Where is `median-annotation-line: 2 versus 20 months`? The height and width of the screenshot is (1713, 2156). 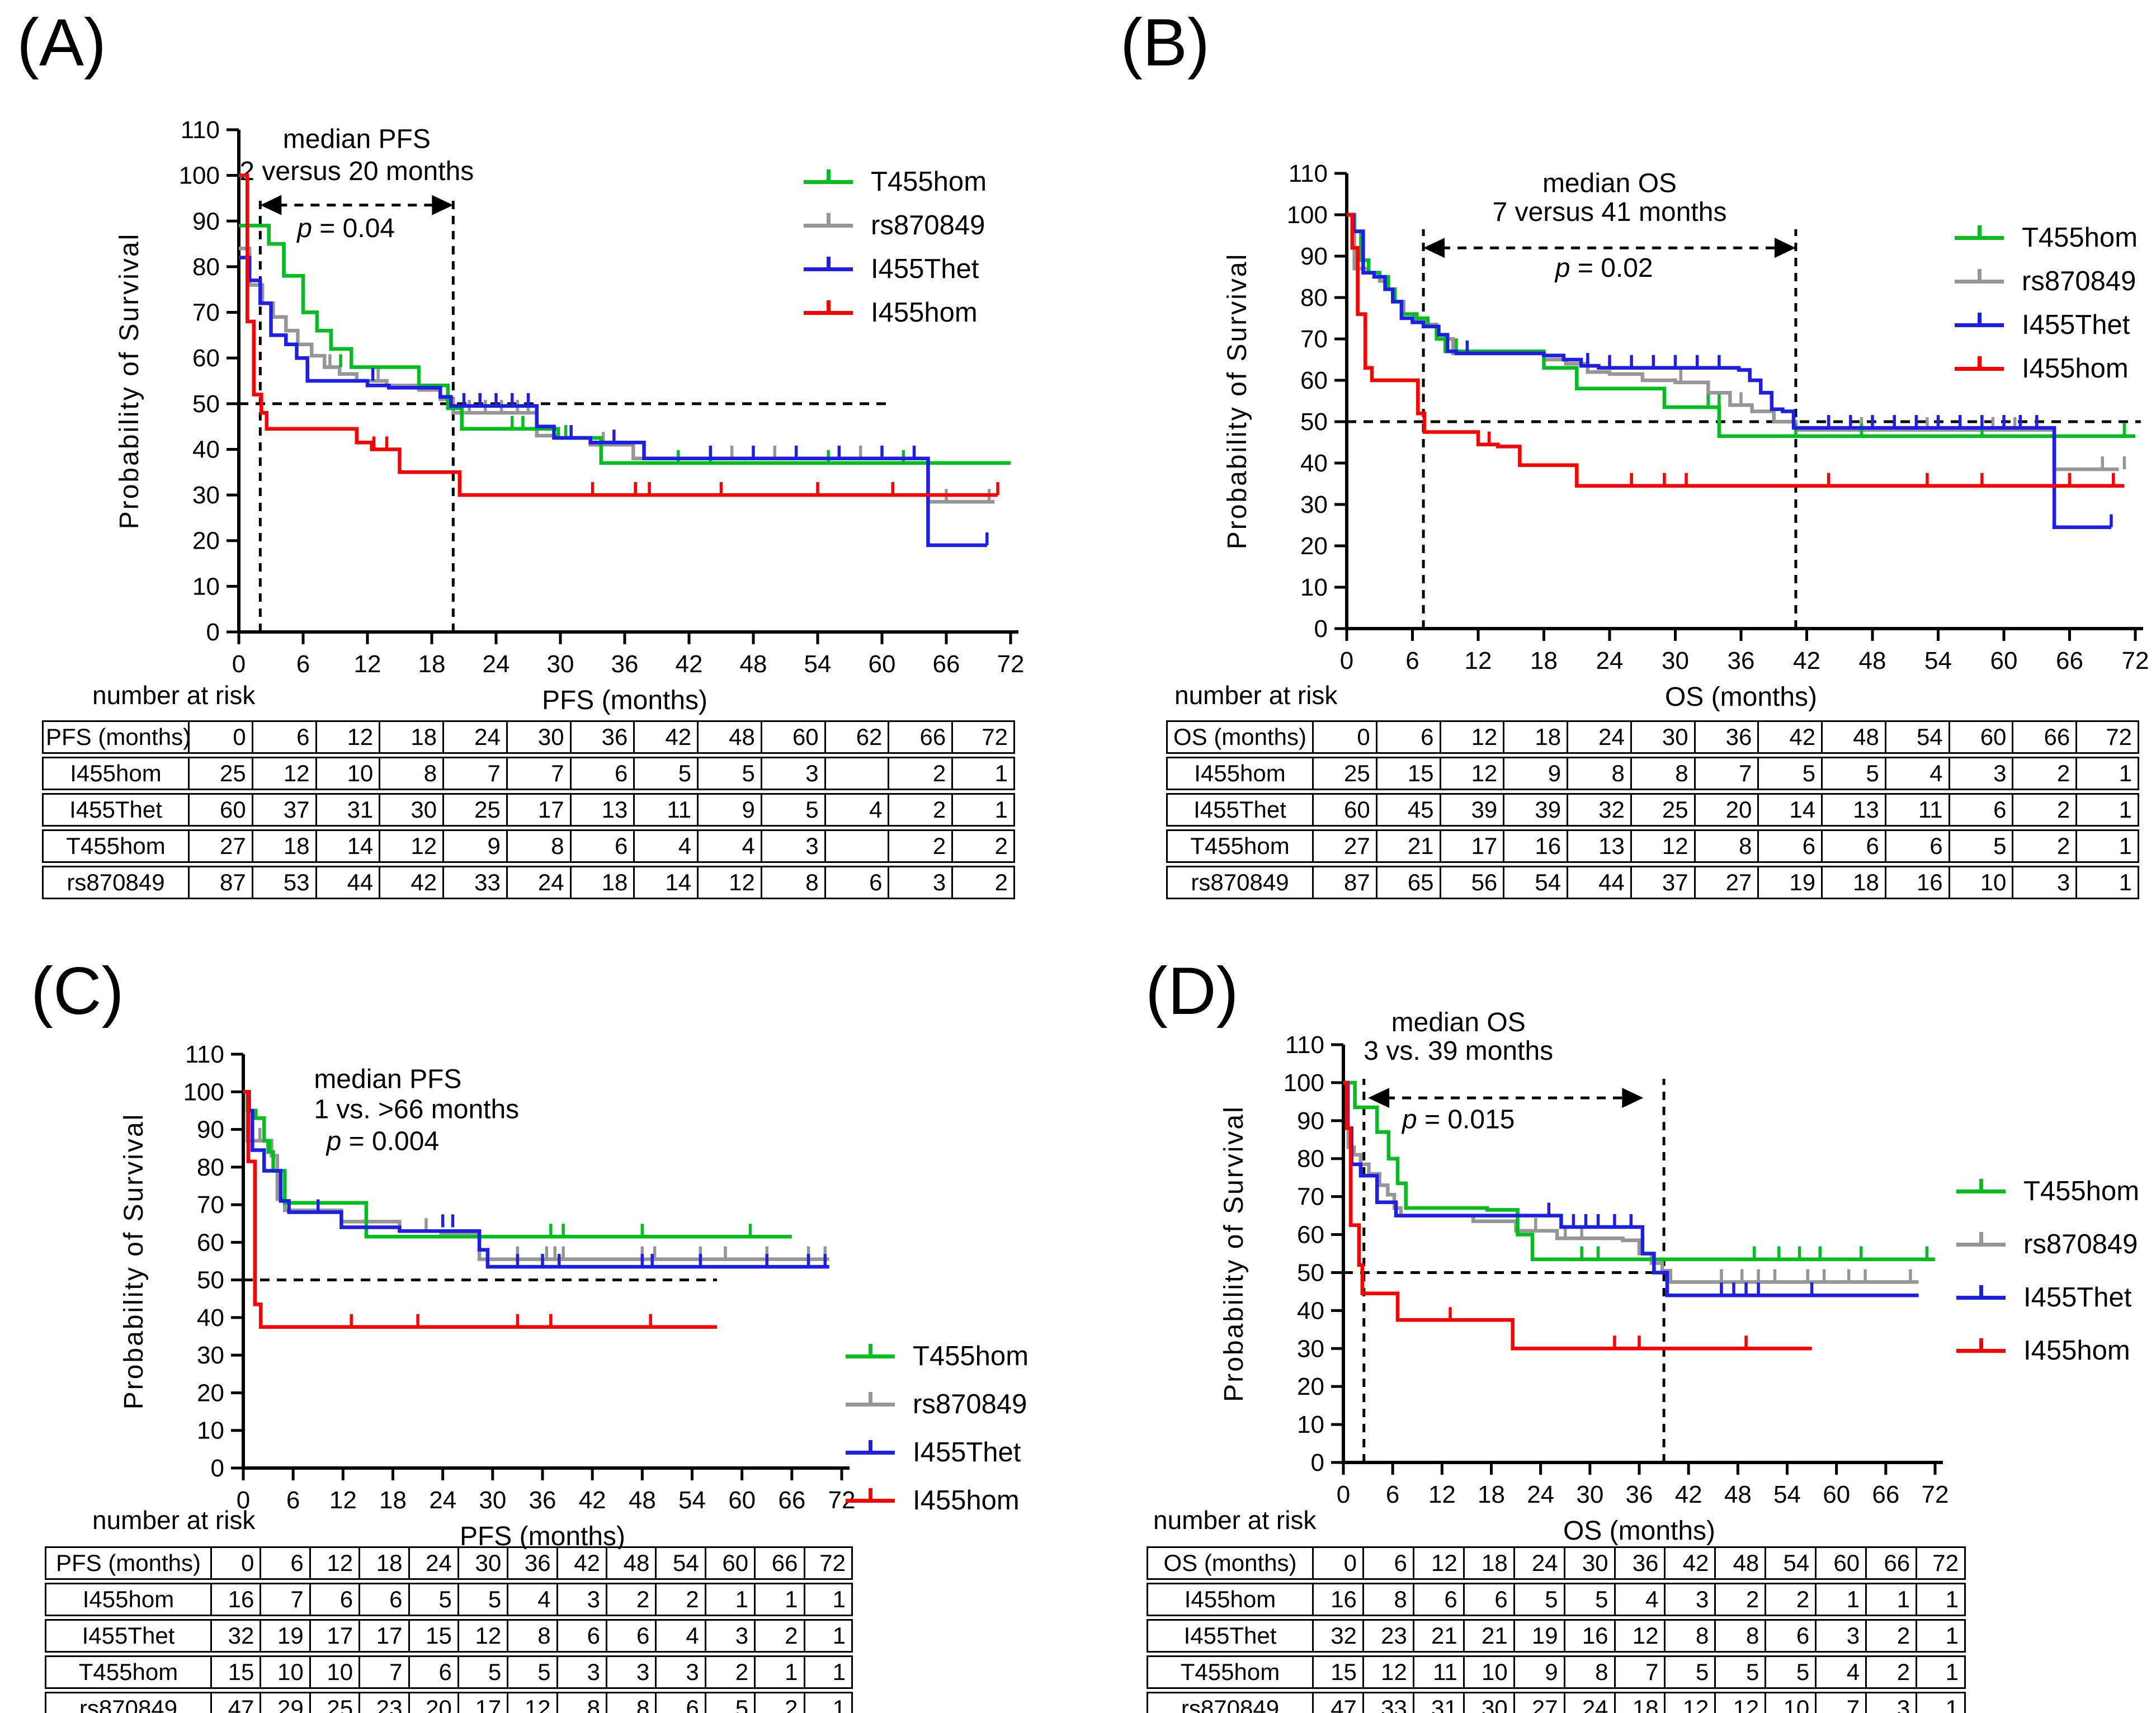
median-annotation-line: 2 versus 20 months is located at coordinates (356, 171).